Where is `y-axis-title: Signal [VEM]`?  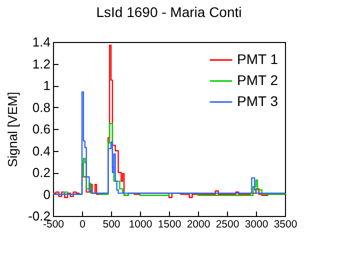
y-axis-title: Signal [VEM] is located at coordinates (12, 130).